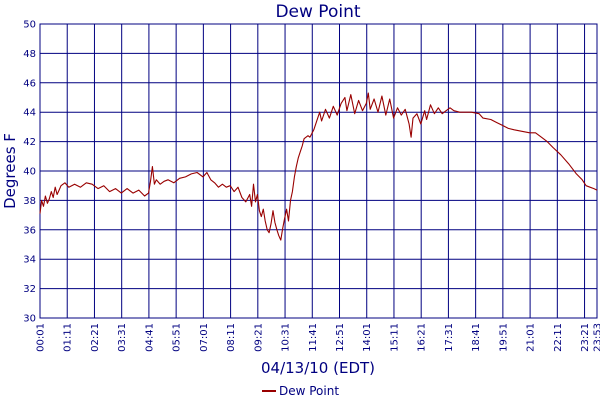 This screenshot has height=400, width=600. Describe the element at coordinates (41, 337) in the screenshot. I see `x-tick-label: 00:01` at that location.